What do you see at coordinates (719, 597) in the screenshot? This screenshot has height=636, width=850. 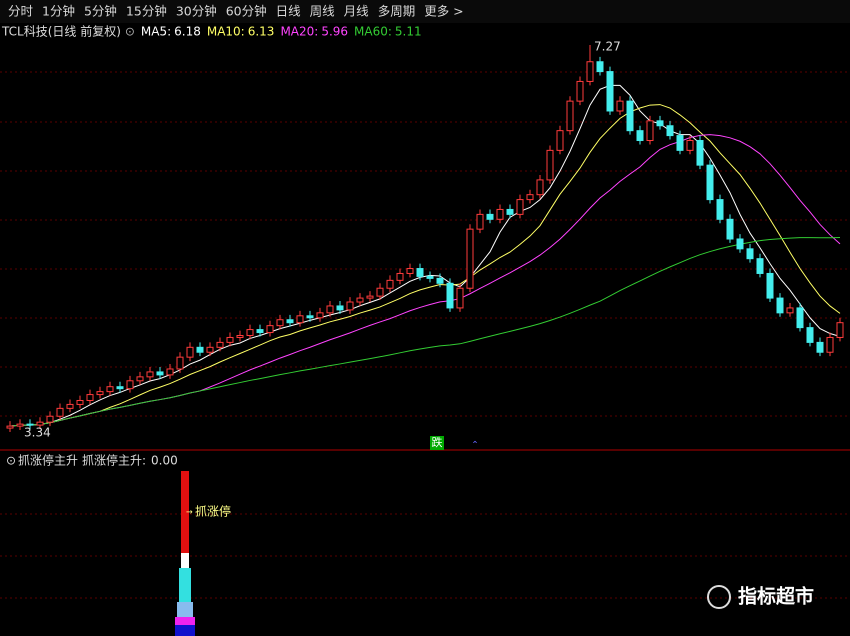 I see `wechat-icon` at bounding box center [719, 597].